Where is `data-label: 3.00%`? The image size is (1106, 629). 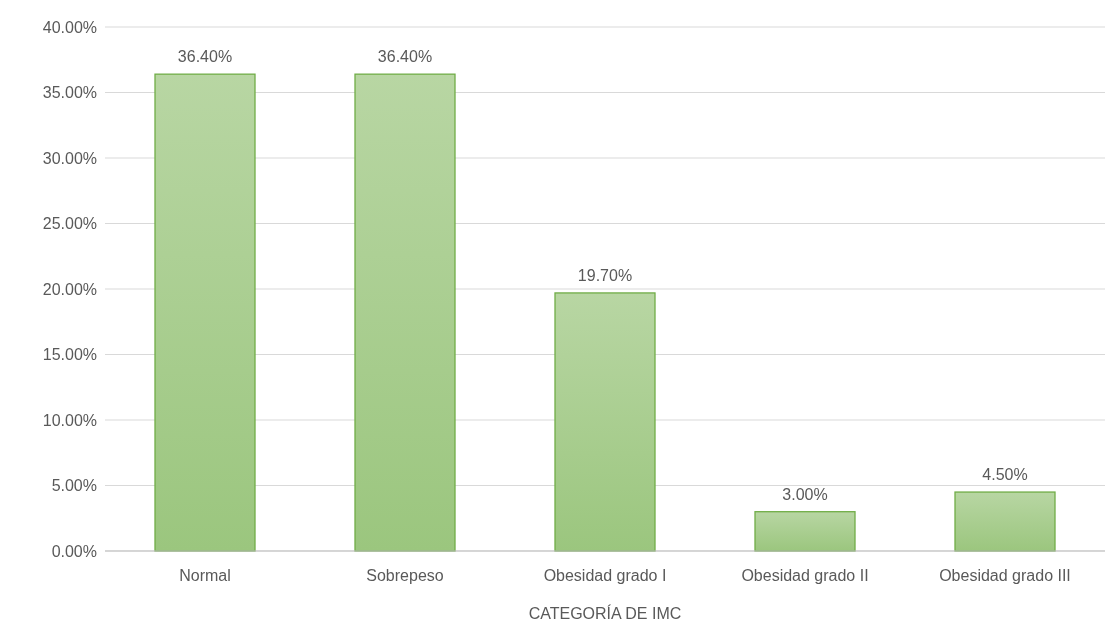 data-label: 3.00% is located at coordinates (805, 494).